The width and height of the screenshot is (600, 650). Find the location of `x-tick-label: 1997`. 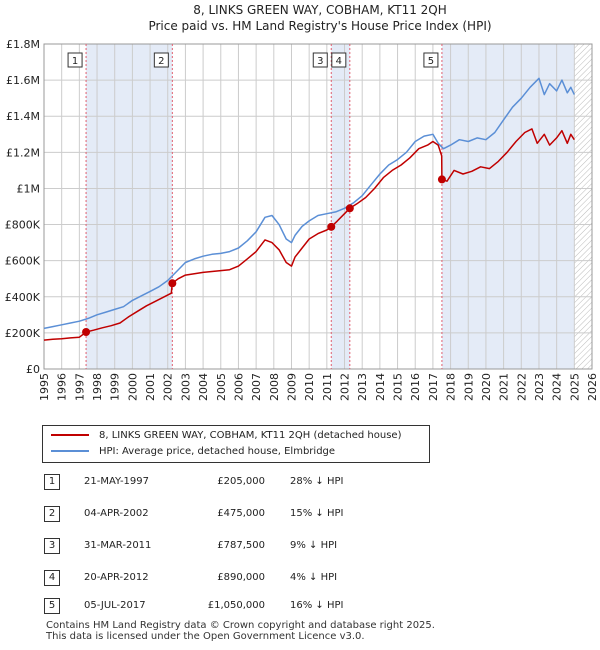

x-tick-label: 1997 is located at coordinates (79, 387).